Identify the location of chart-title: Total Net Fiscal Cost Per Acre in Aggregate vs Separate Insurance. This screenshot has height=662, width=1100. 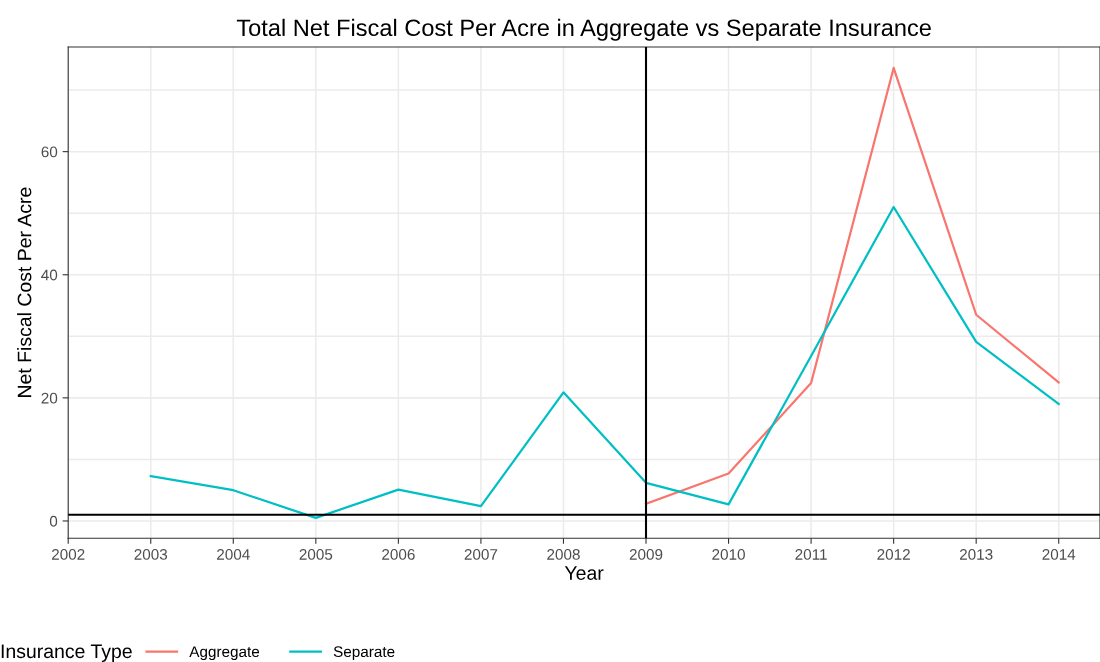
(583, 29).